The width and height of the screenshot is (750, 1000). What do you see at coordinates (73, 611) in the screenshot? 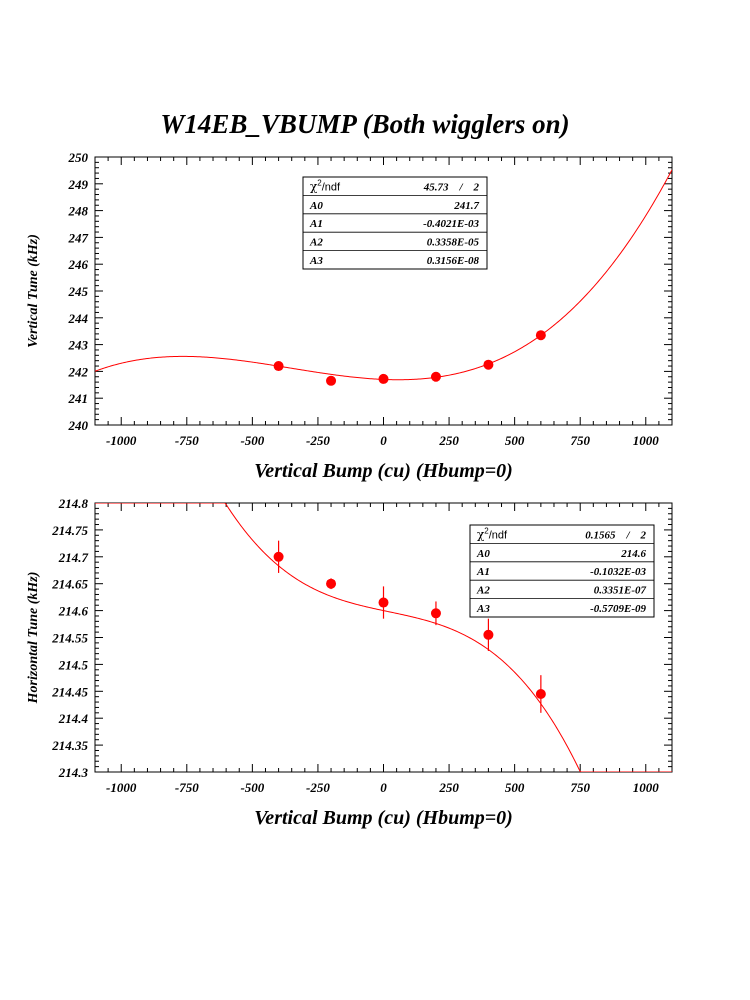
I see `y-tick-label: 214.6` at bounding box center [73, 611].